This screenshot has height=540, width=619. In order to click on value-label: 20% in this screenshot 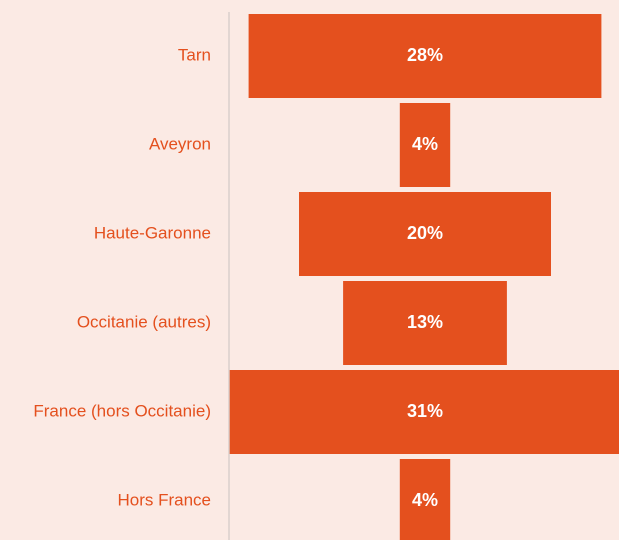, I will do `click(425, 233)`.